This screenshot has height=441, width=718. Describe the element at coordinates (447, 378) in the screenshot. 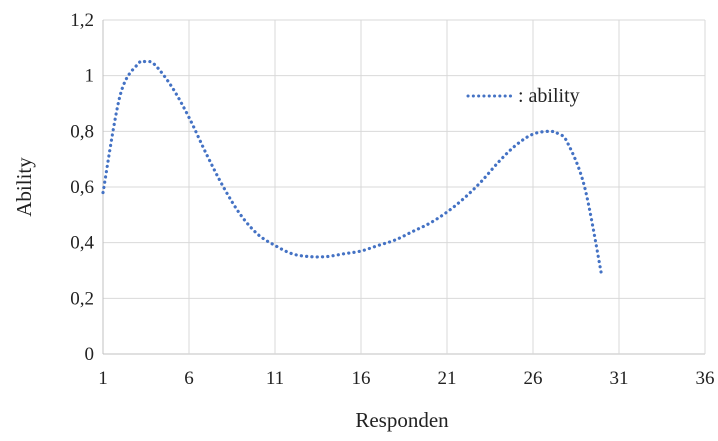

I see `x-tick-label: 21` at that location.